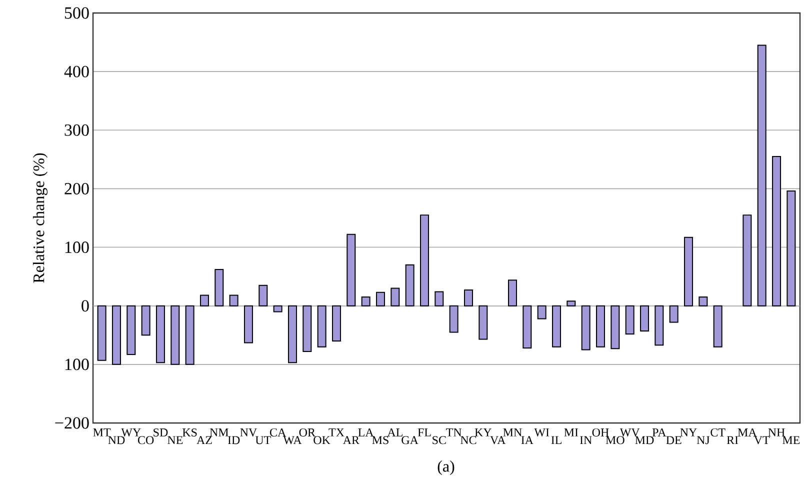 The image size is (809, 487). What do you see at coordinates (615, 440) in the screenshot?
I see `x-tick-label: MO` at bounding box center [615, 440].